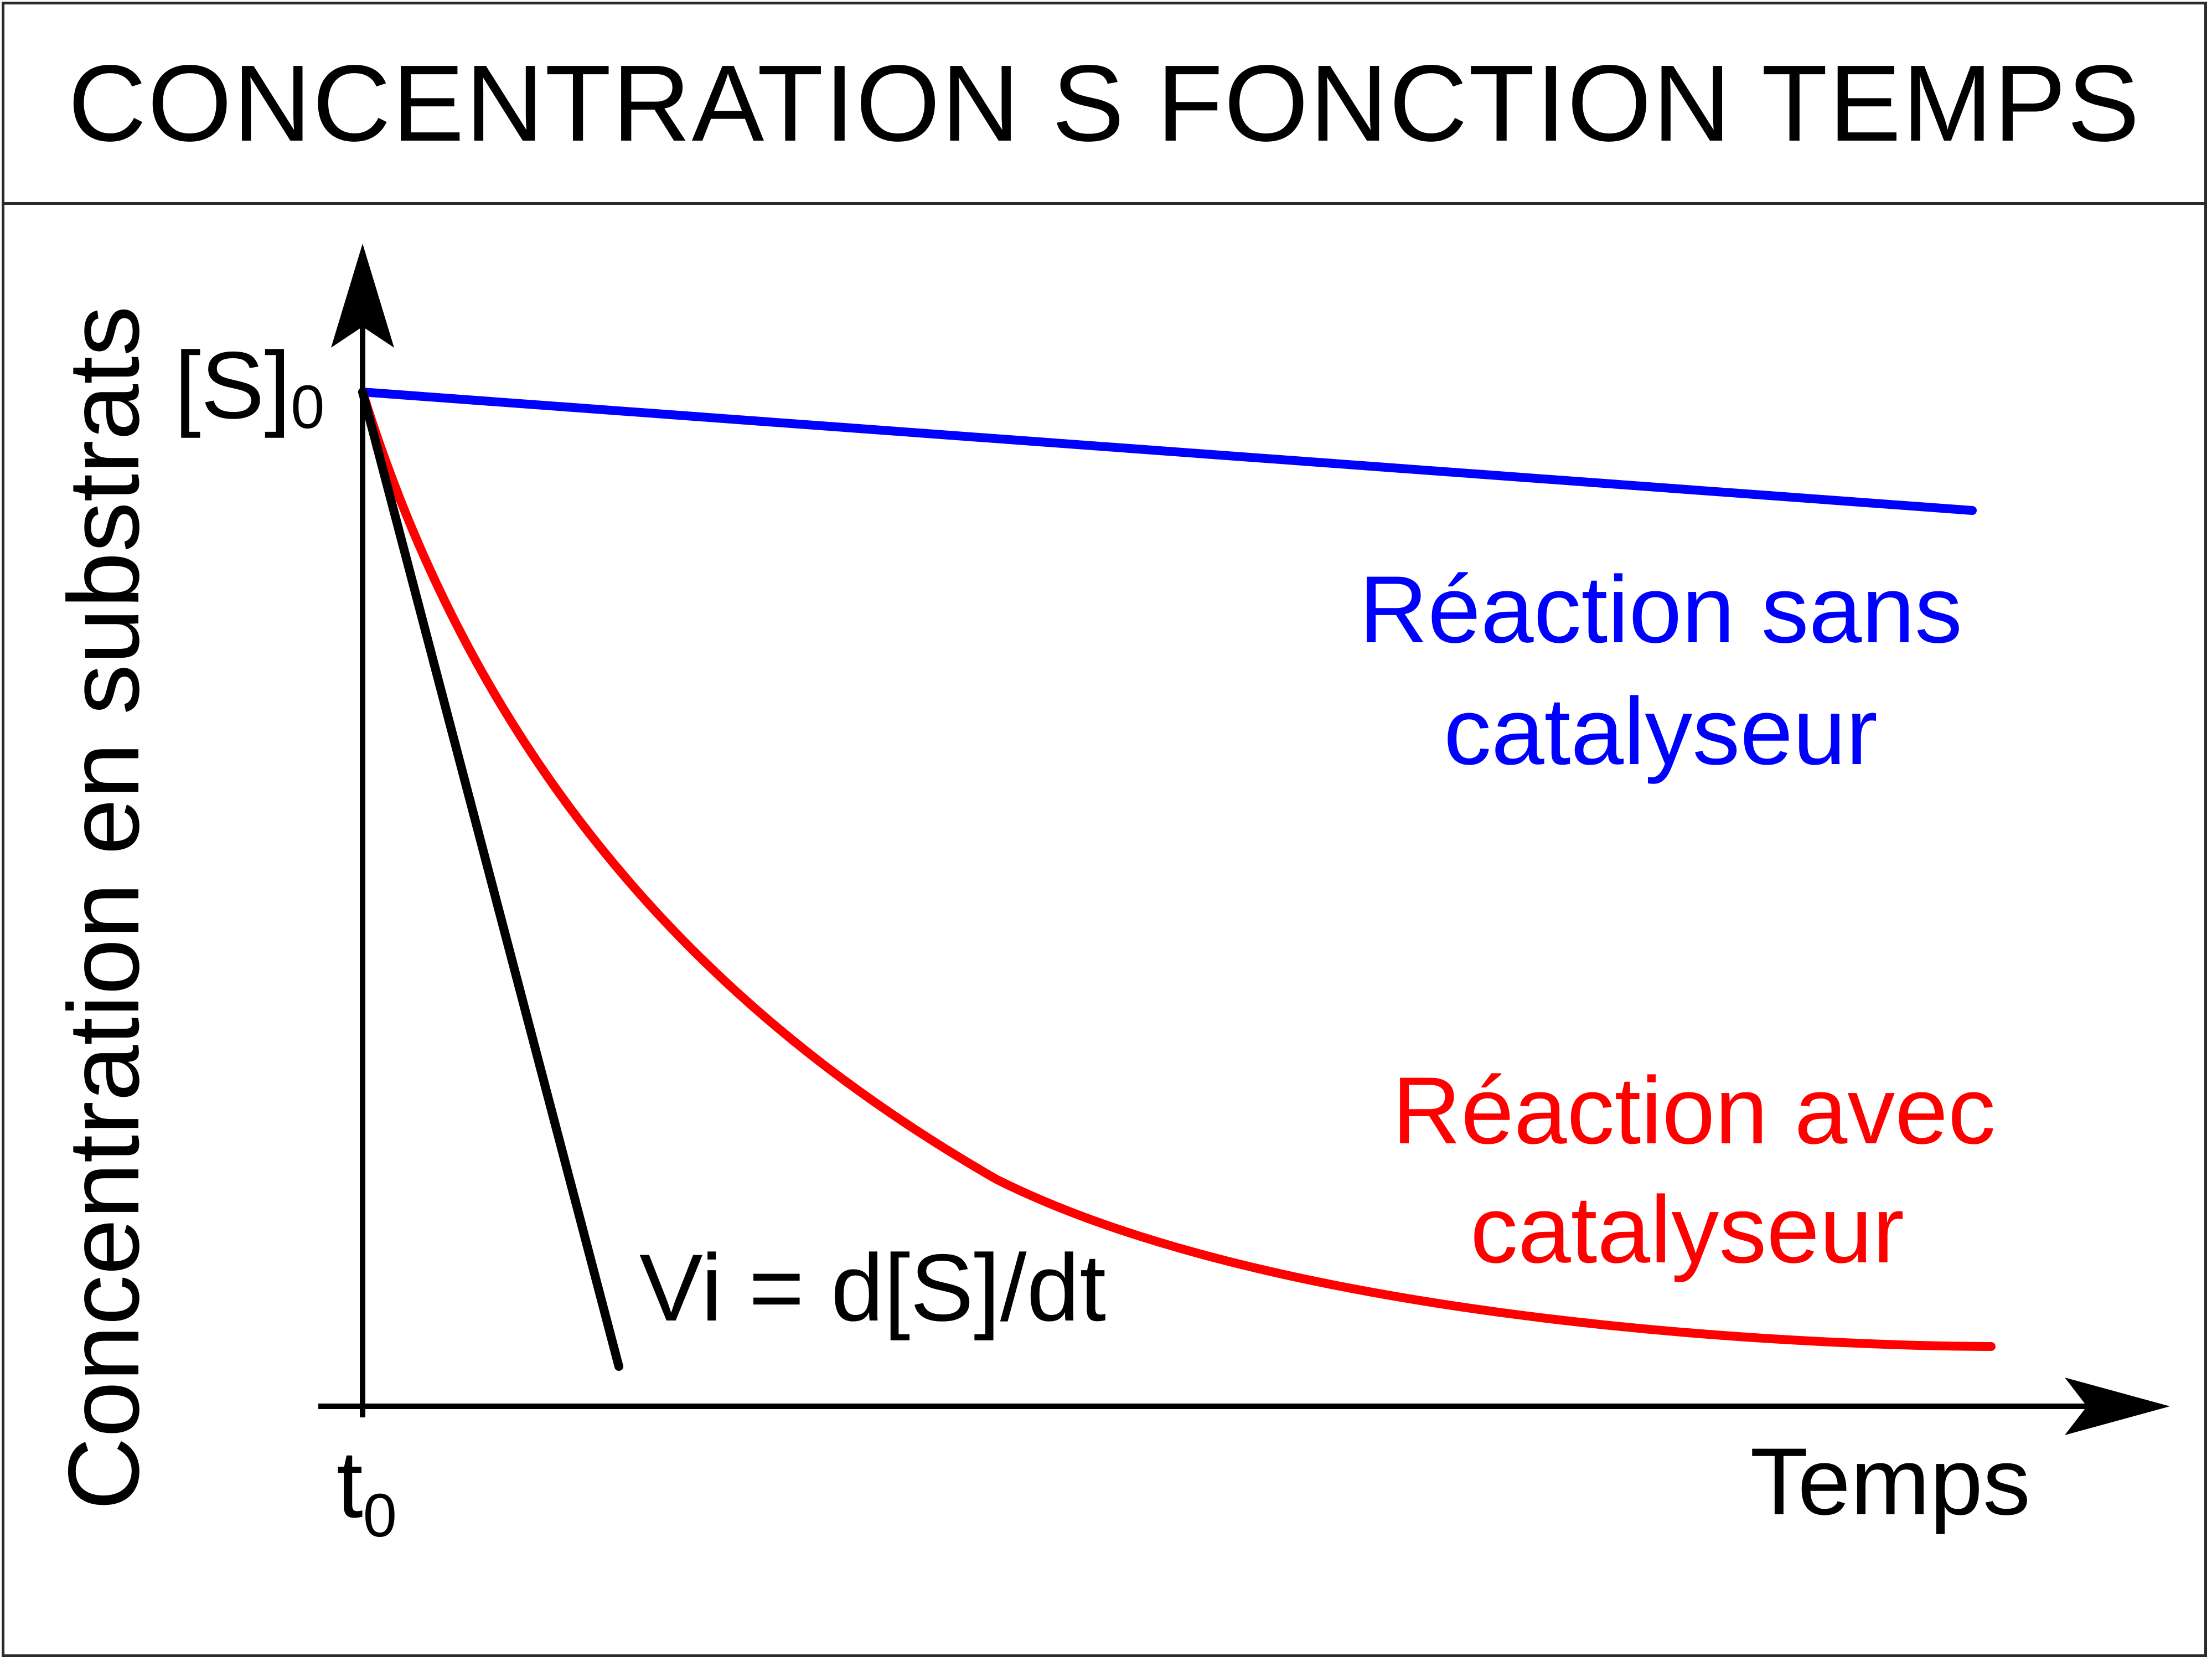 The image size is (2212, 1661). What do you see at coordinates (490, 879) in the screenshot?
I see `initial-tangent-line` at bounding box center [490, 879].